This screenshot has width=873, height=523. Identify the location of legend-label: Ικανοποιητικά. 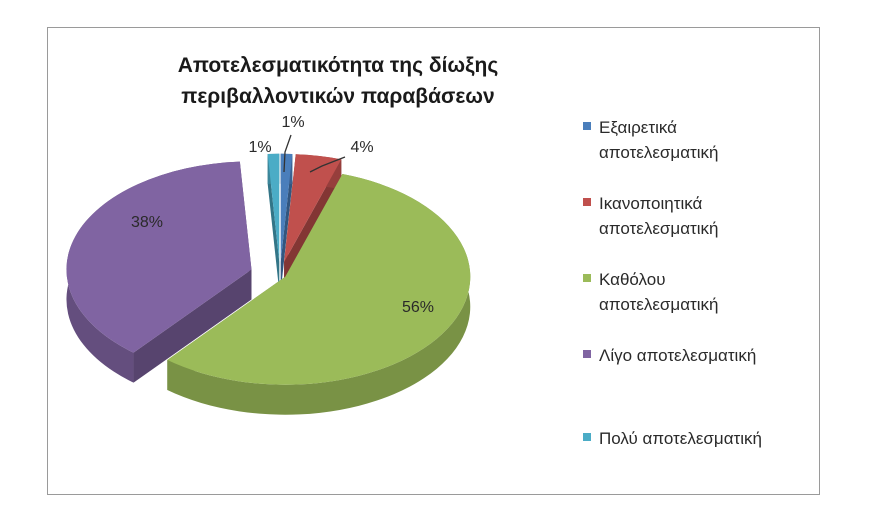
(651, 203).